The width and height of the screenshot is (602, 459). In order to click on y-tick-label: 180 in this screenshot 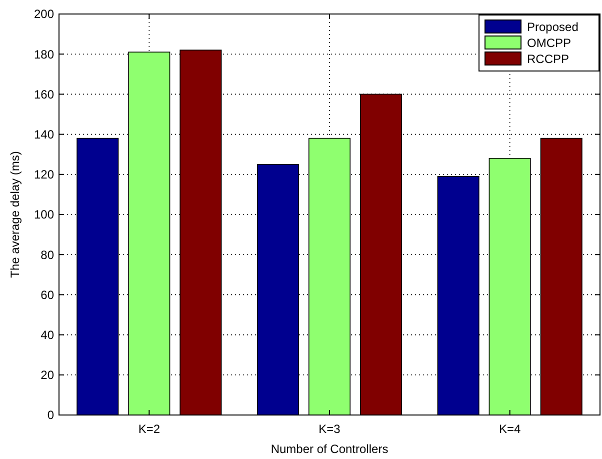, I will do `click(44, 54)`.